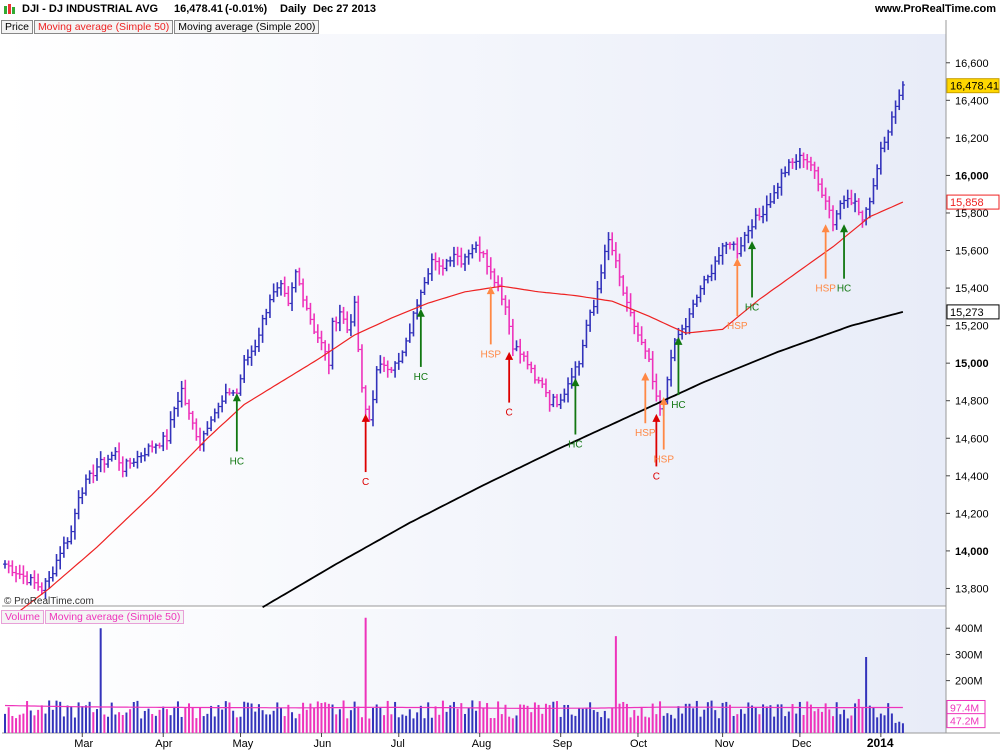 The width and height of the screenshot is (1000, 750). Describe the element at coordinates (966, 721) in the screenshot. I see `volume-value-badge: 47.2M` at that location.